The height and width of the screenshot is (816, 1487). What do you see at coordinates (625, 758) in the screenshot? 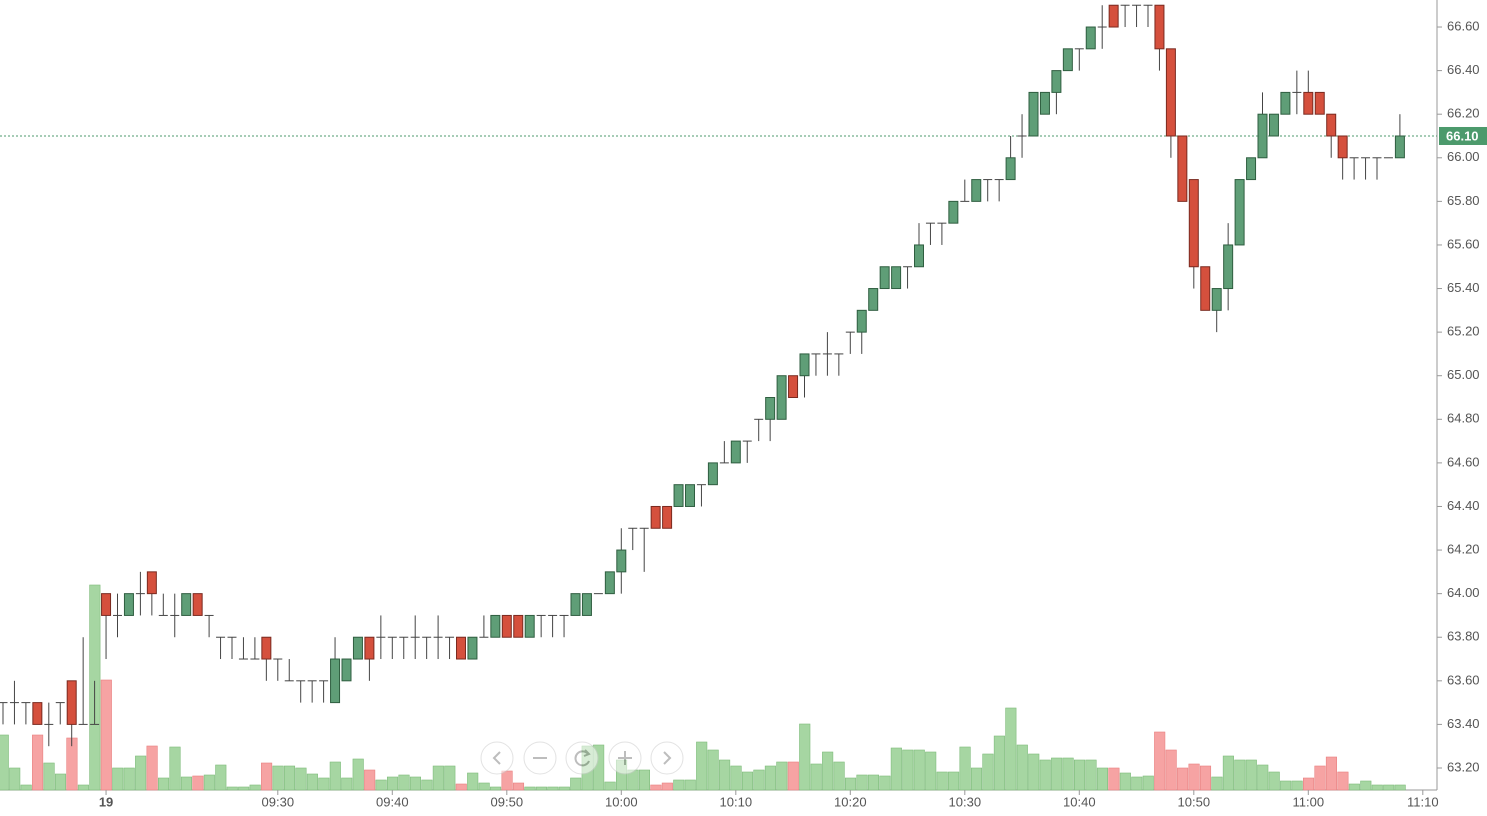
I see `zoom-in-button` at bounding box center [625, 758].